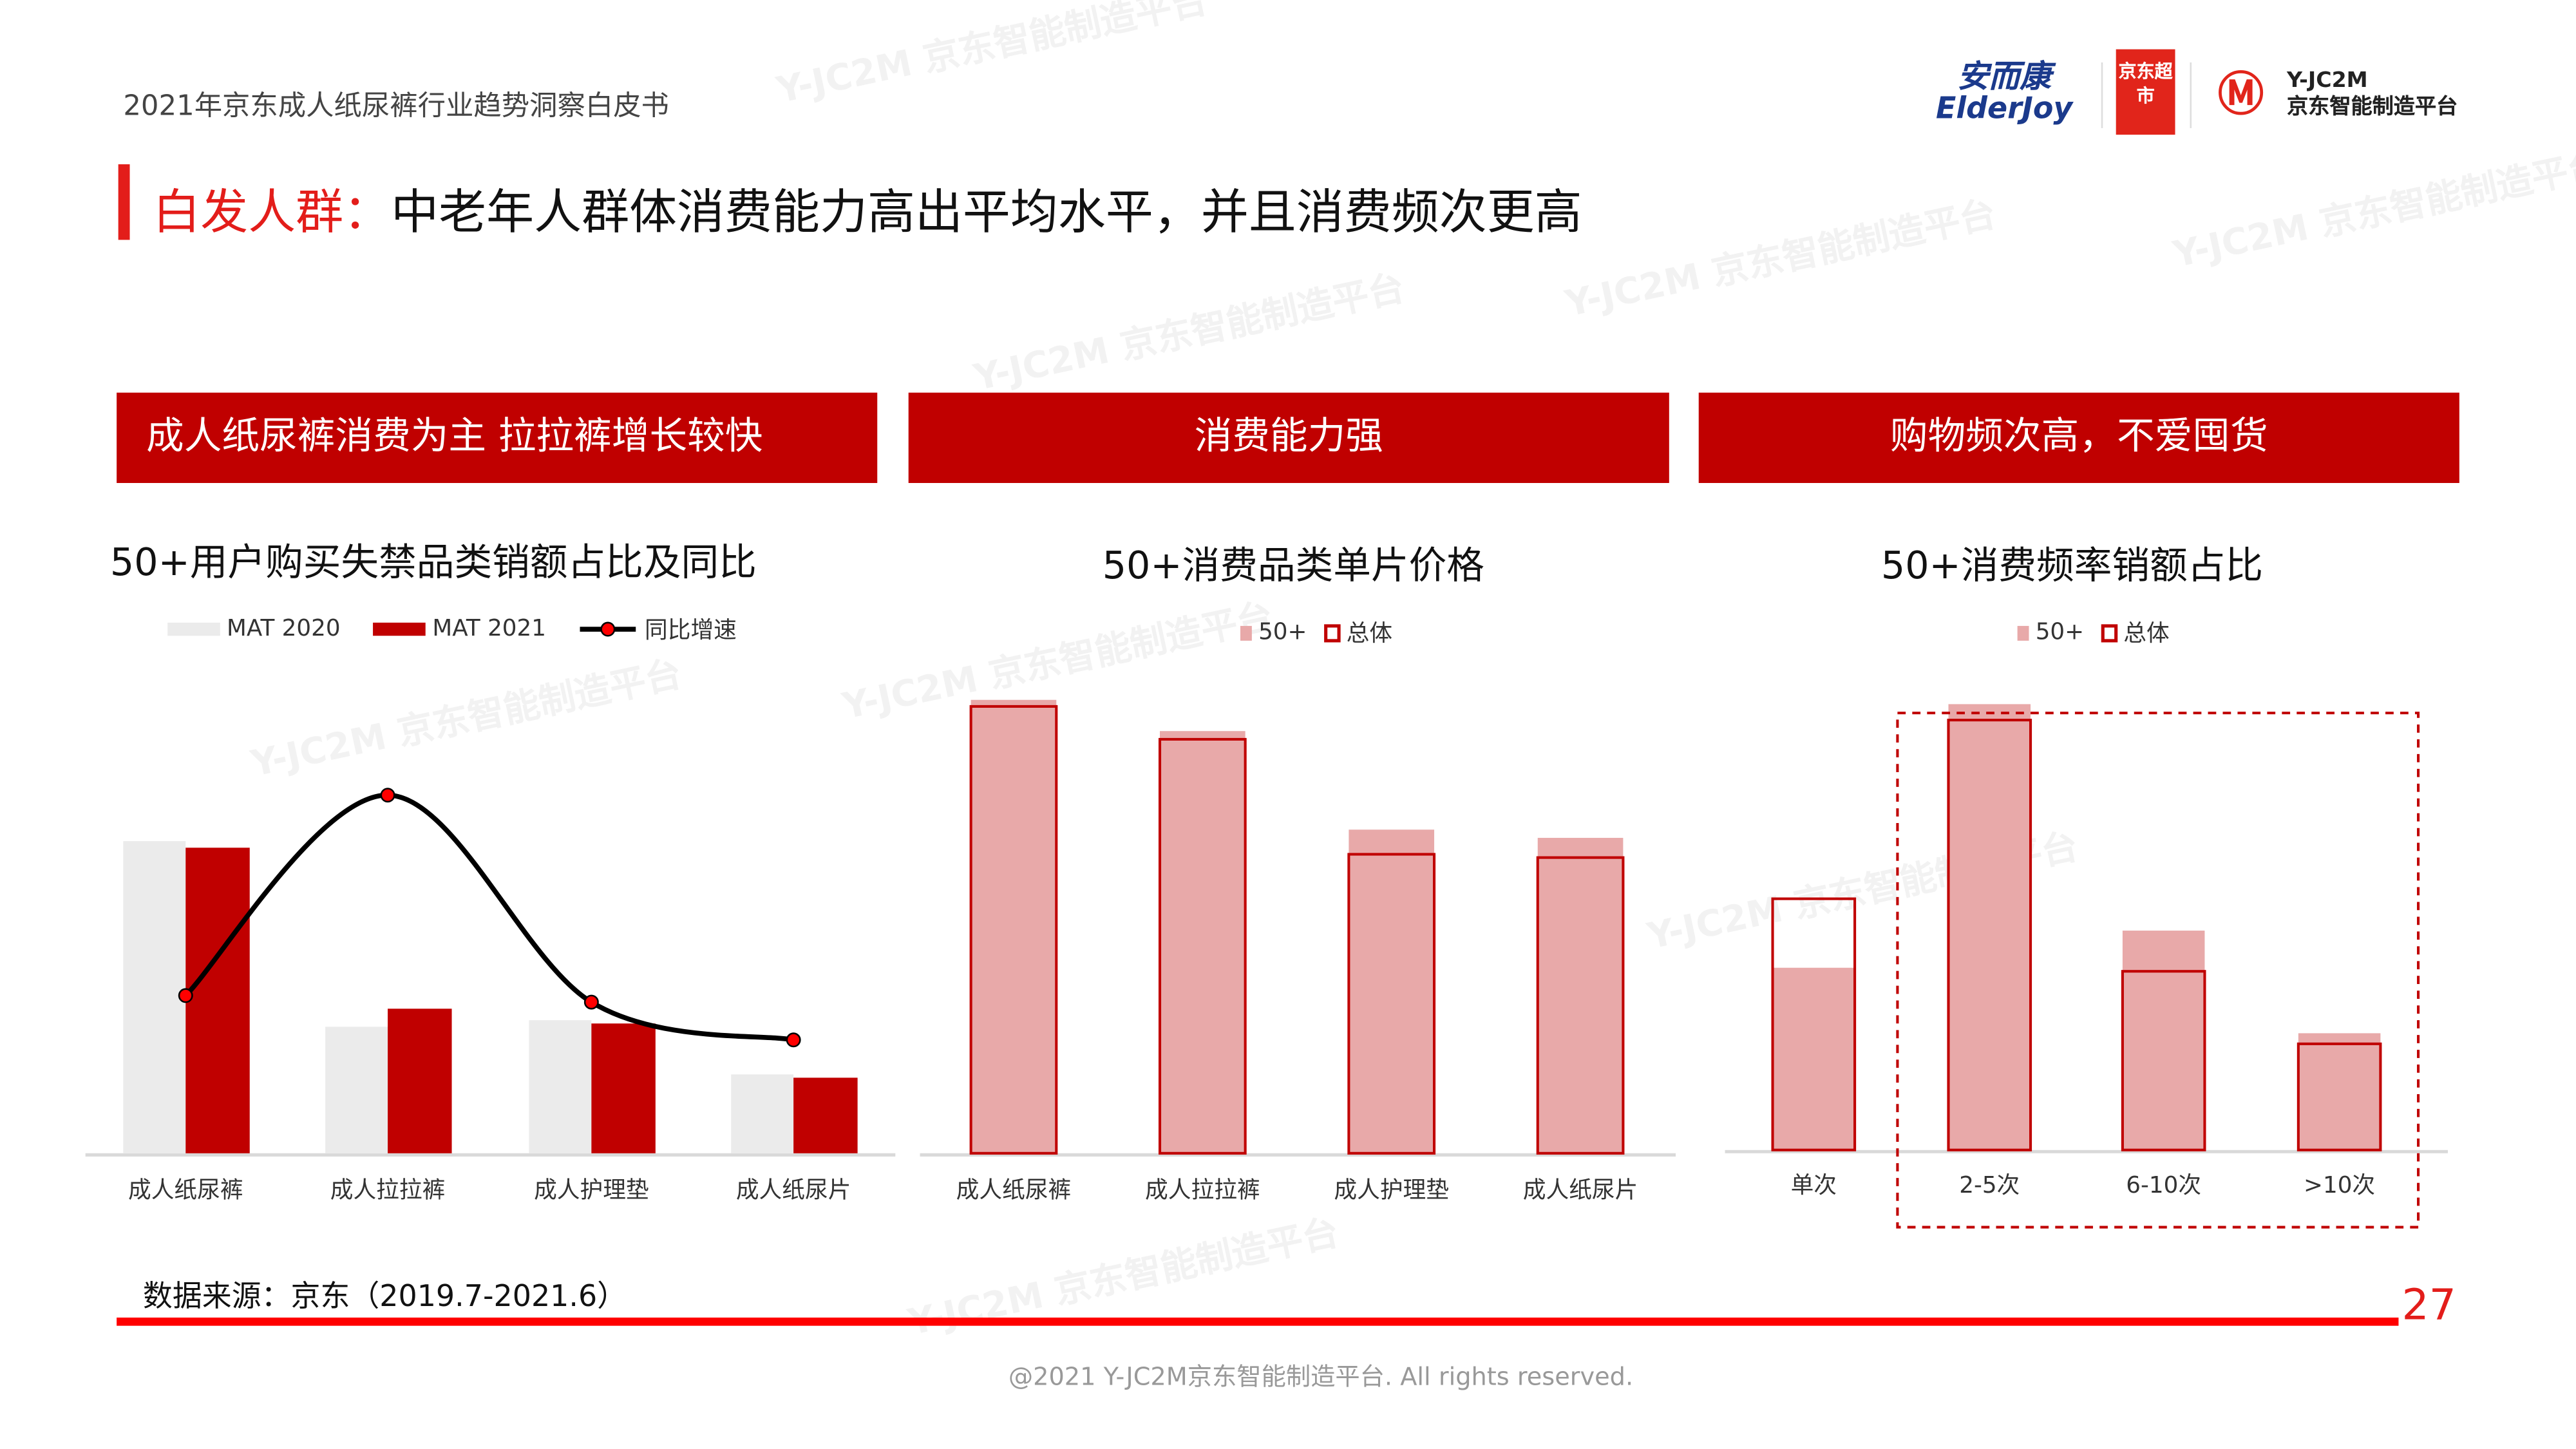  What do you see at coordinates (396, 107) in the screenshot?
I see `document-title: 2021年京东成人纸尿裤行业趋势洞察白皮书` at bounding box center [396, 107].